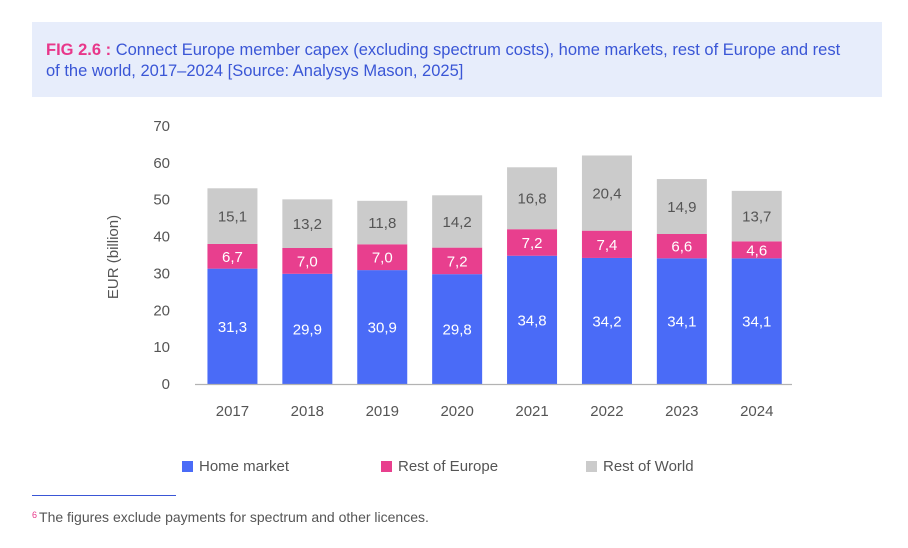 This screenshot has height=548, width=908. I want to click on x-tick-label: 2018, so click(307, 411).